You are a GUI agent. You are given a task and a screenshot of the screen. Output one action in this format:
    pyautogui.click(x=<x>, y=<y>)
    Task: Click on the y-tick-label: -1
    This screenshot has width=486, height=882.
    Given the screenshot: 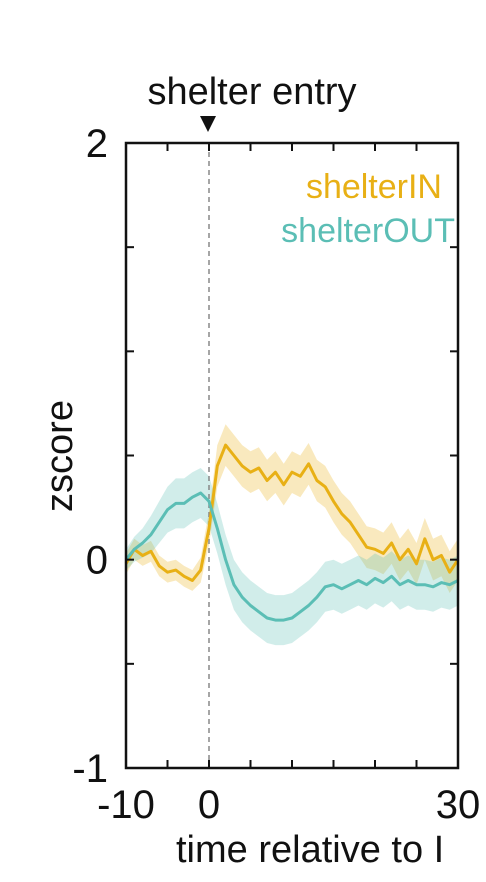 What is the action you would take?
    pyautogui.click(x=90, y=769)
    